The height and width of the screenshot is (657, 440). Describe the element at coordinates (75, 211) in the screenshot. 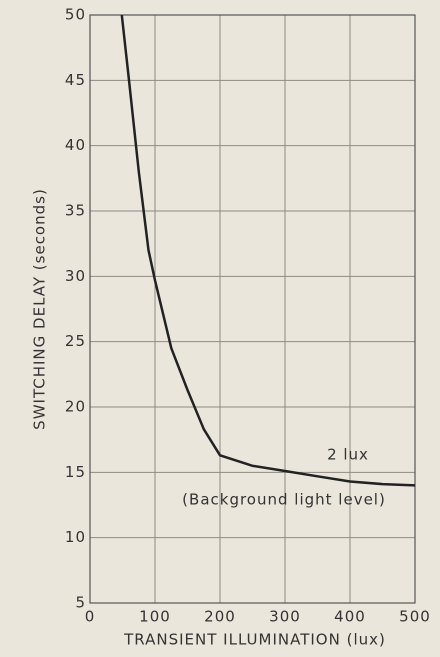

I see `y-tick-label: 35` at that location.